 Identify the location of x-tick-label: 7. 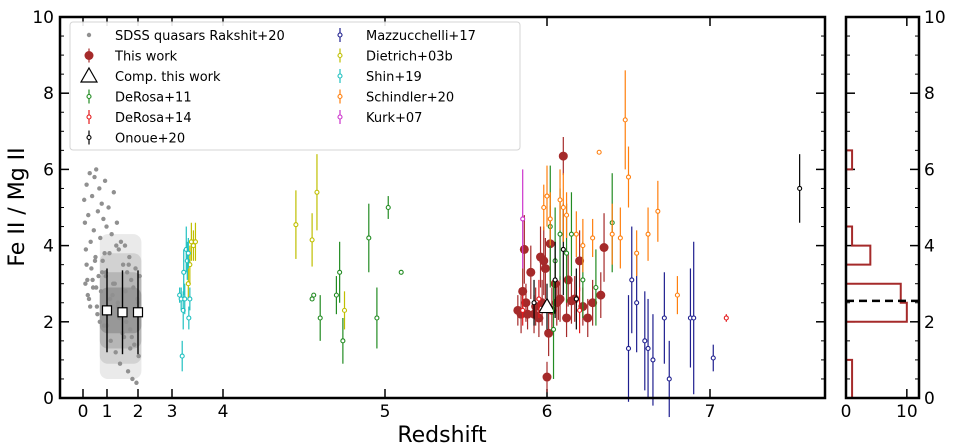
(710, 412).